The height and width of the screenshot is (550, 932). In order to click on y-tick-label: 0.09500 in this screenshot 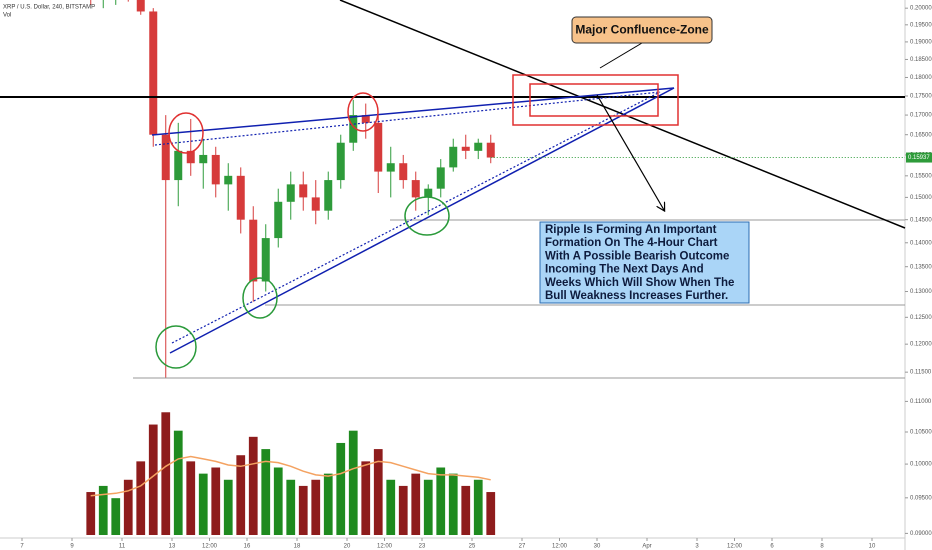, I will do `click(921, 498)`.